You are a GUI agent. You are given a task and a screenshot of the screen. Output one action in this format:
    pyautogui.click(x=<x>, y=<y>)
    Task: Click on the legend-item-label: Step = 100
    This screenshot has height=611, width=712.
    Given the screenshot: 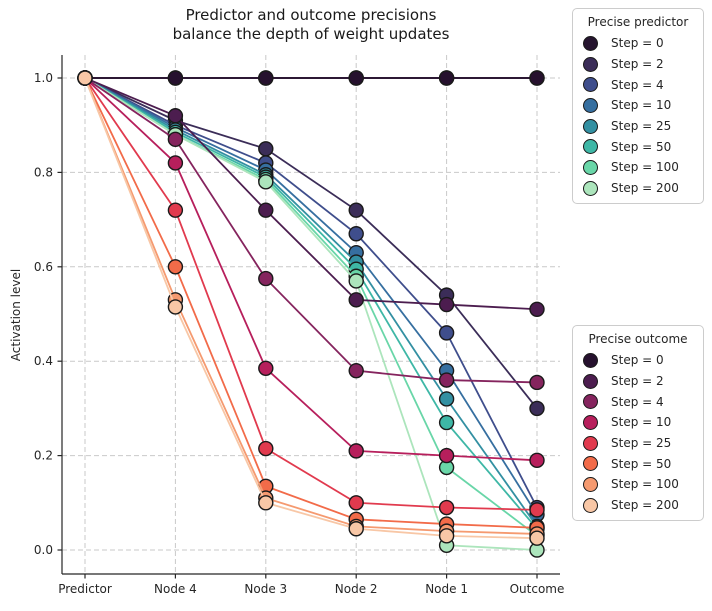 What is the action you would take?
    pyautogui.click(x=645, y=484)
    